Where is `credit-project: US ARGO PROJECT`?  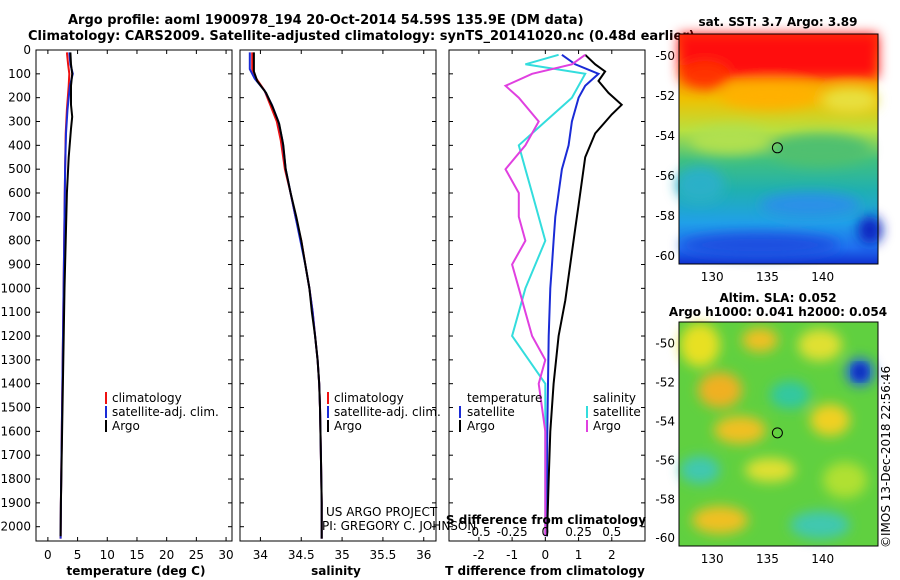
credit-project: US ARGO PROJECT is located at coordinates (382, 512).